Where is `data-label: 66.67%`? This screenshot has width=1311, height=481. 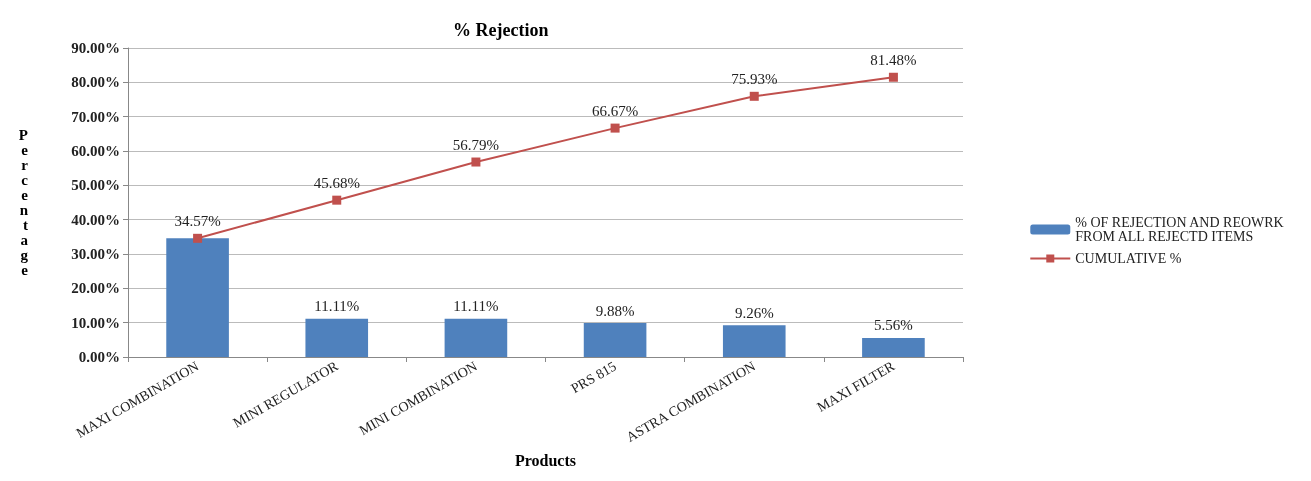
data-label: 66.67% is located at coordinates (615, 111).